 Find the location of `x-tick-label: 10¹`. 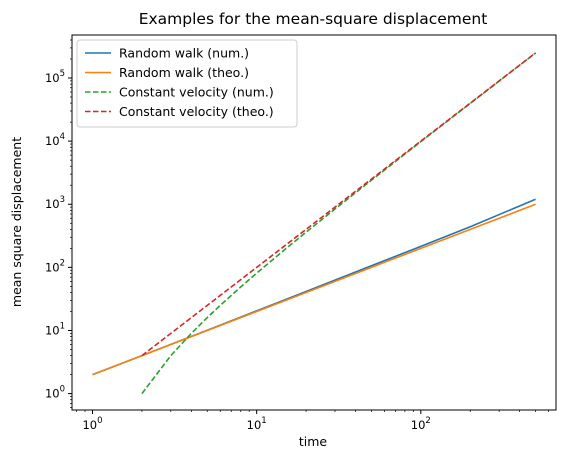

x-tick-label: 10¹ is located at coordinates (257, 424).